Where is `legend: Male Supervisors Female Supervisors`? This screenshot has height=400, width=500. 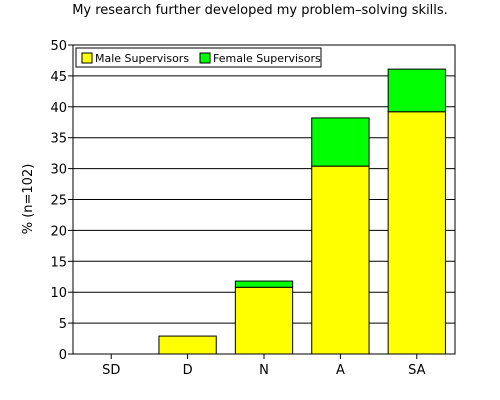 legend: Male Supervisors Female Supervisors is located at coordinates (198, 57).